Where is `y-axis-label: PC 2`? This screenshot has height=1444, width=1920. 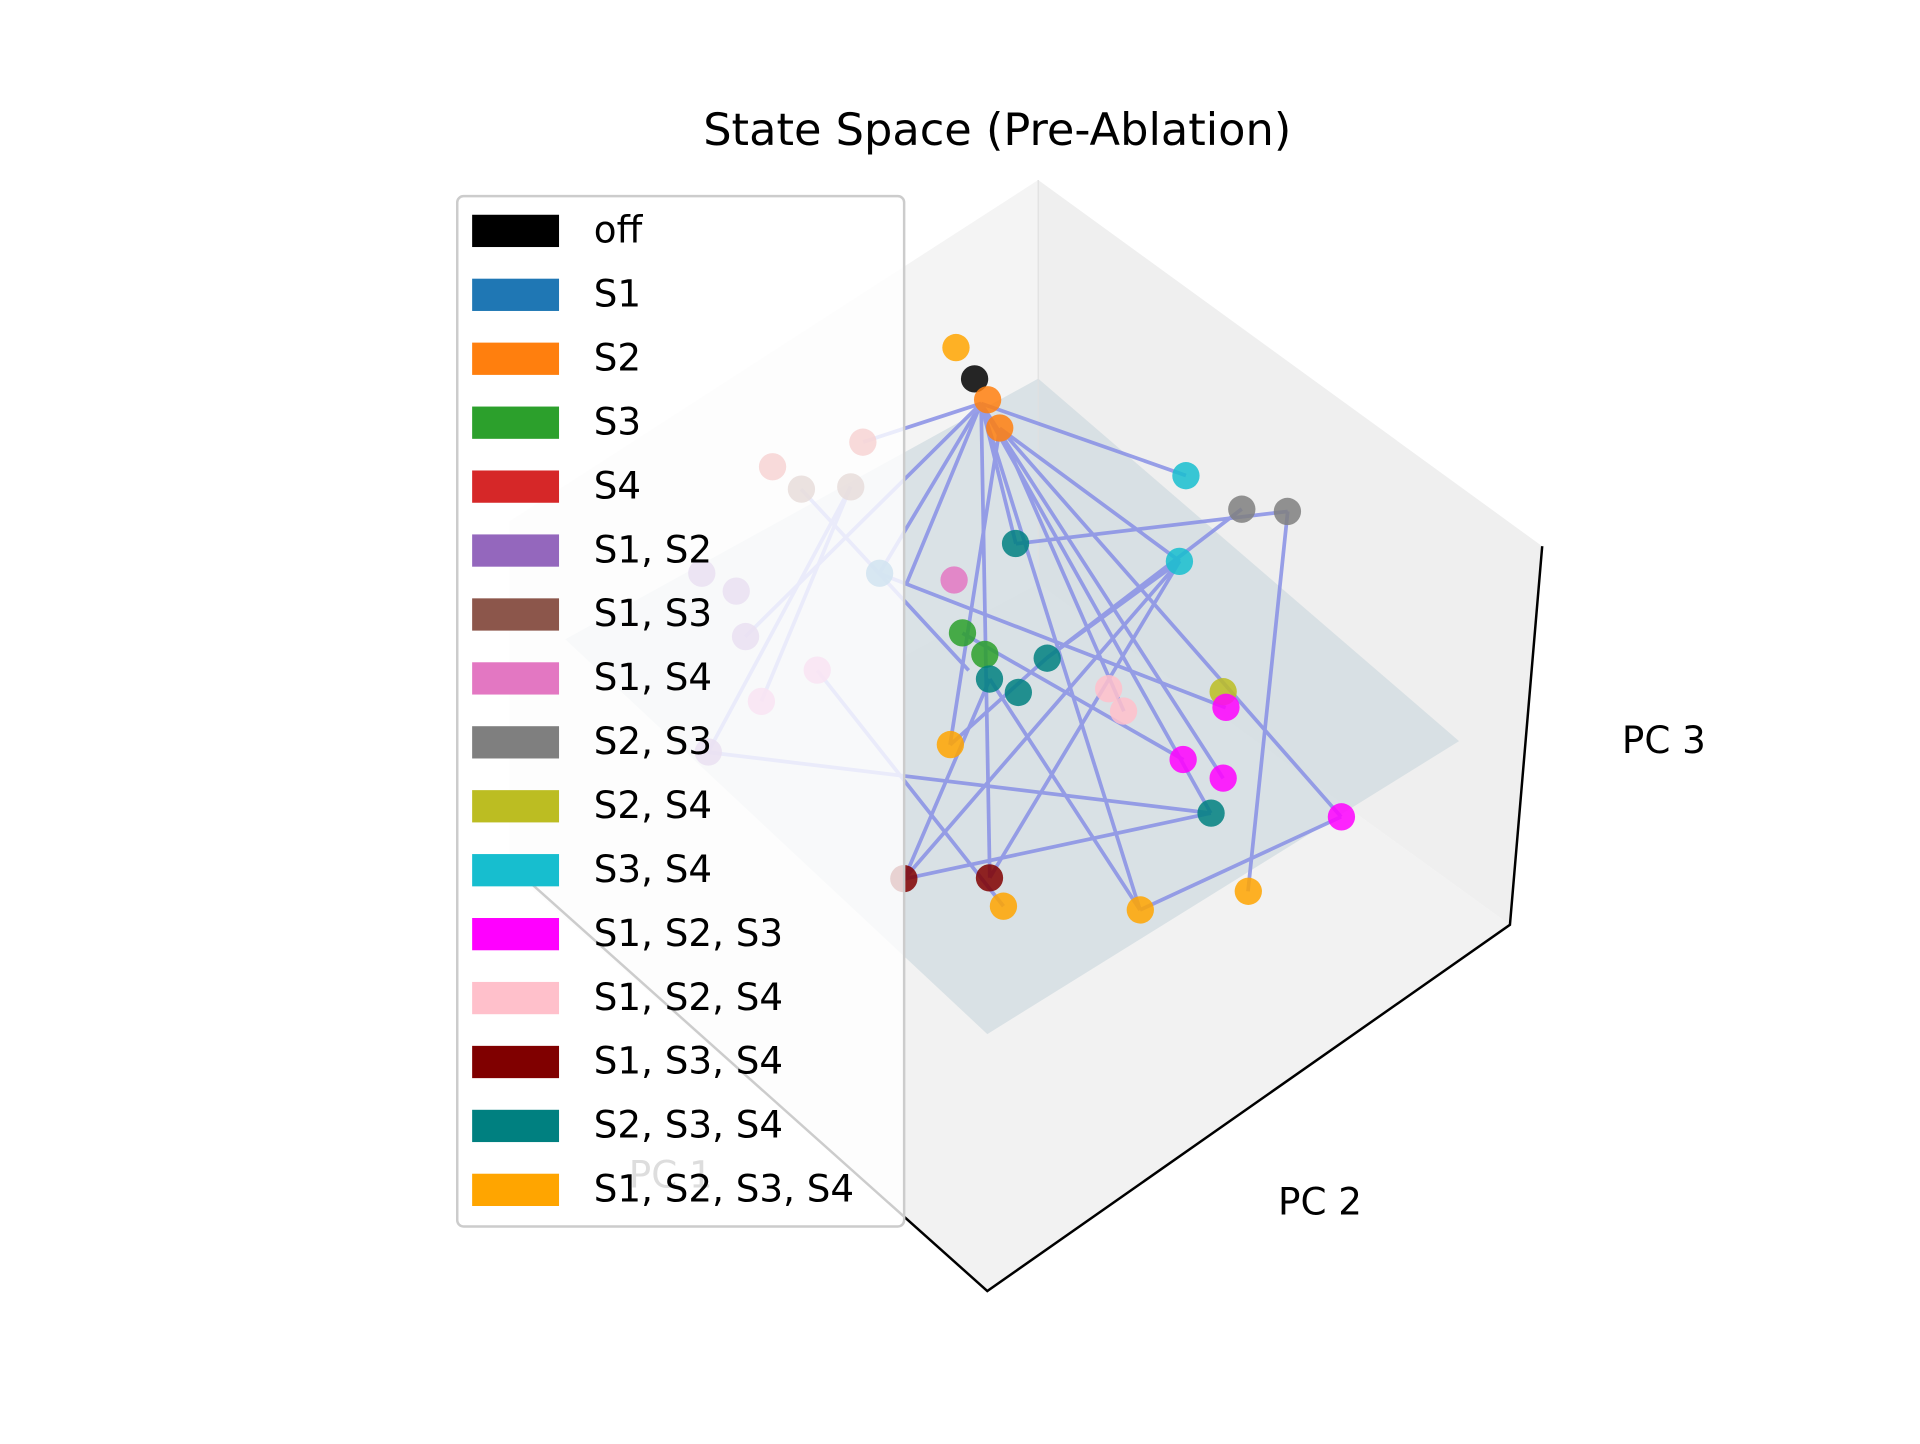 y-axis-label: PC 2 is located at coordinates (1320, 1202).